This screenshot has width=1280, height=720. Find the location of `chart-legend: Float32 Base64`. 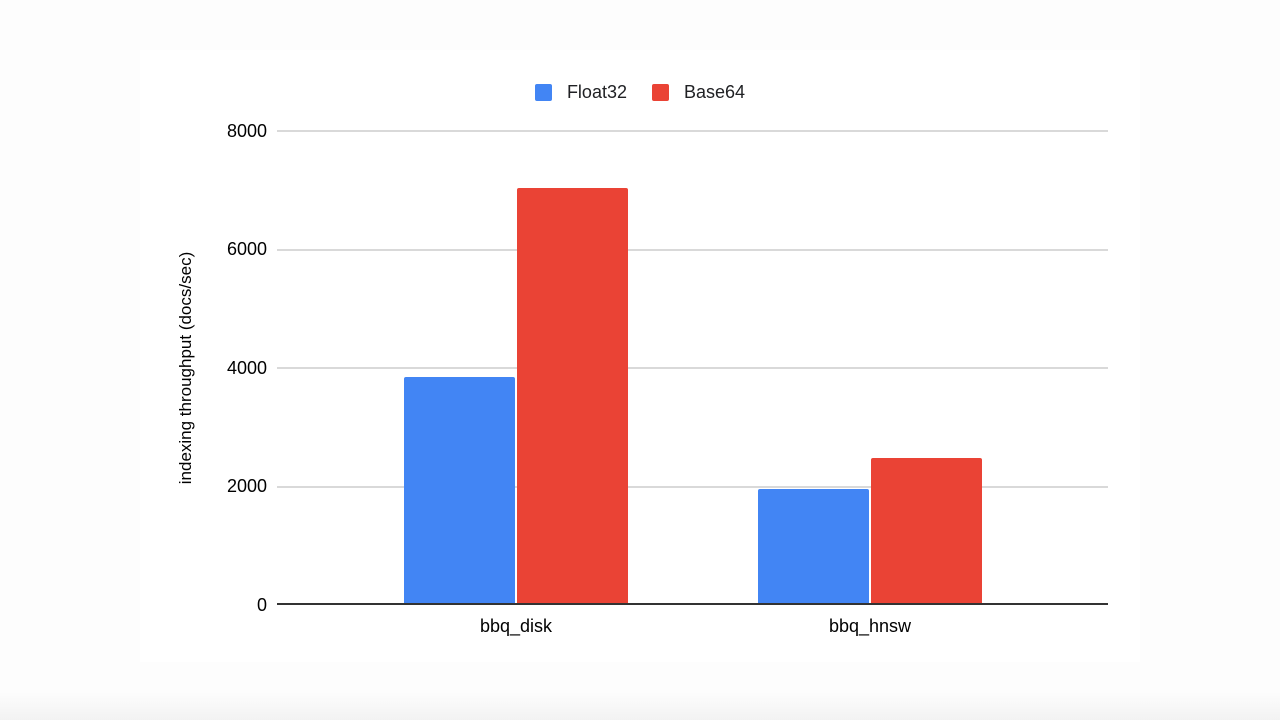

chart-legend: Float32 Base64 is located at coordinates (640, 92).